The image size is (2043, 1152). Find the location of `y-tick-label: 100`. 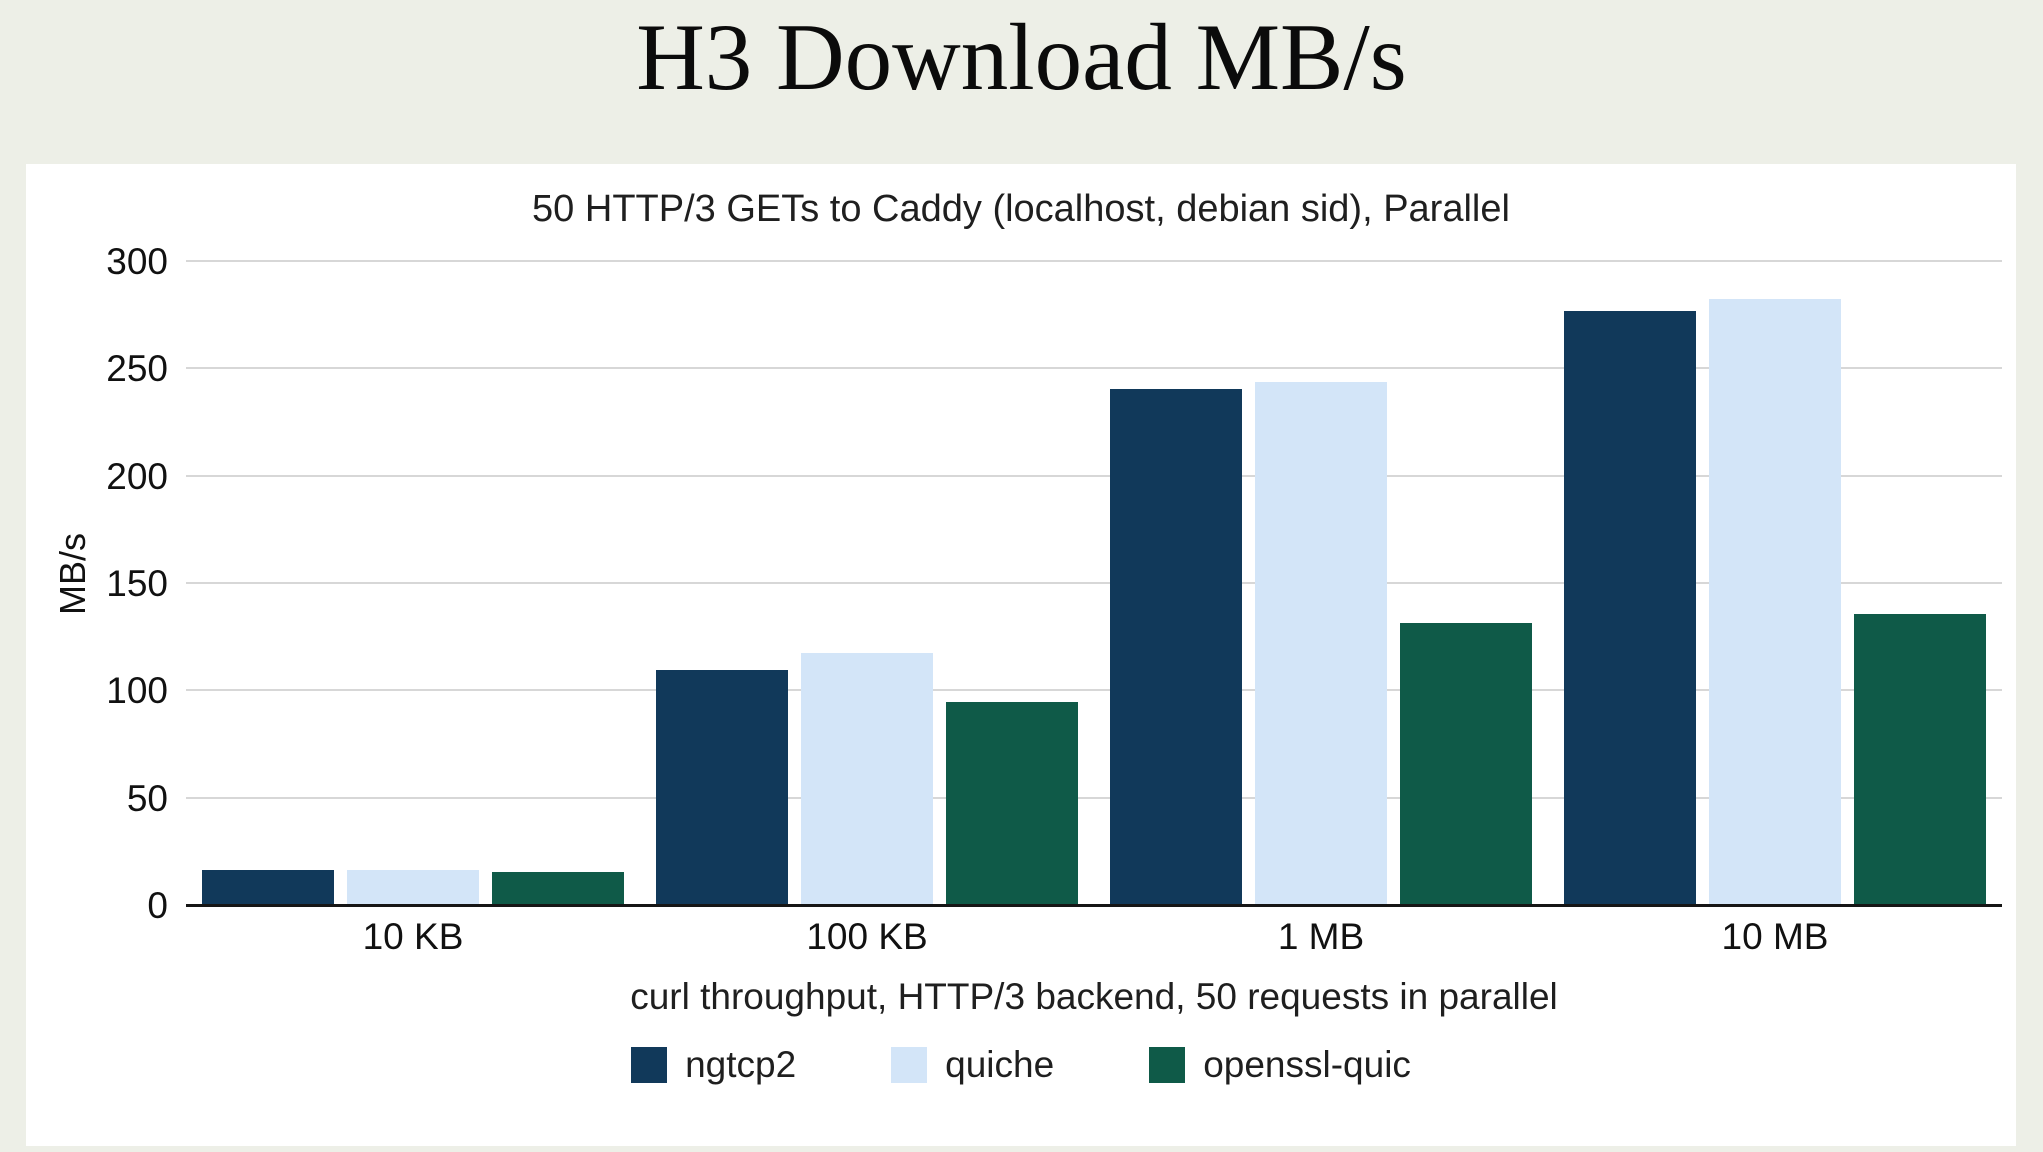

y-tick-label: 100 is located at coordinates (137, 691).